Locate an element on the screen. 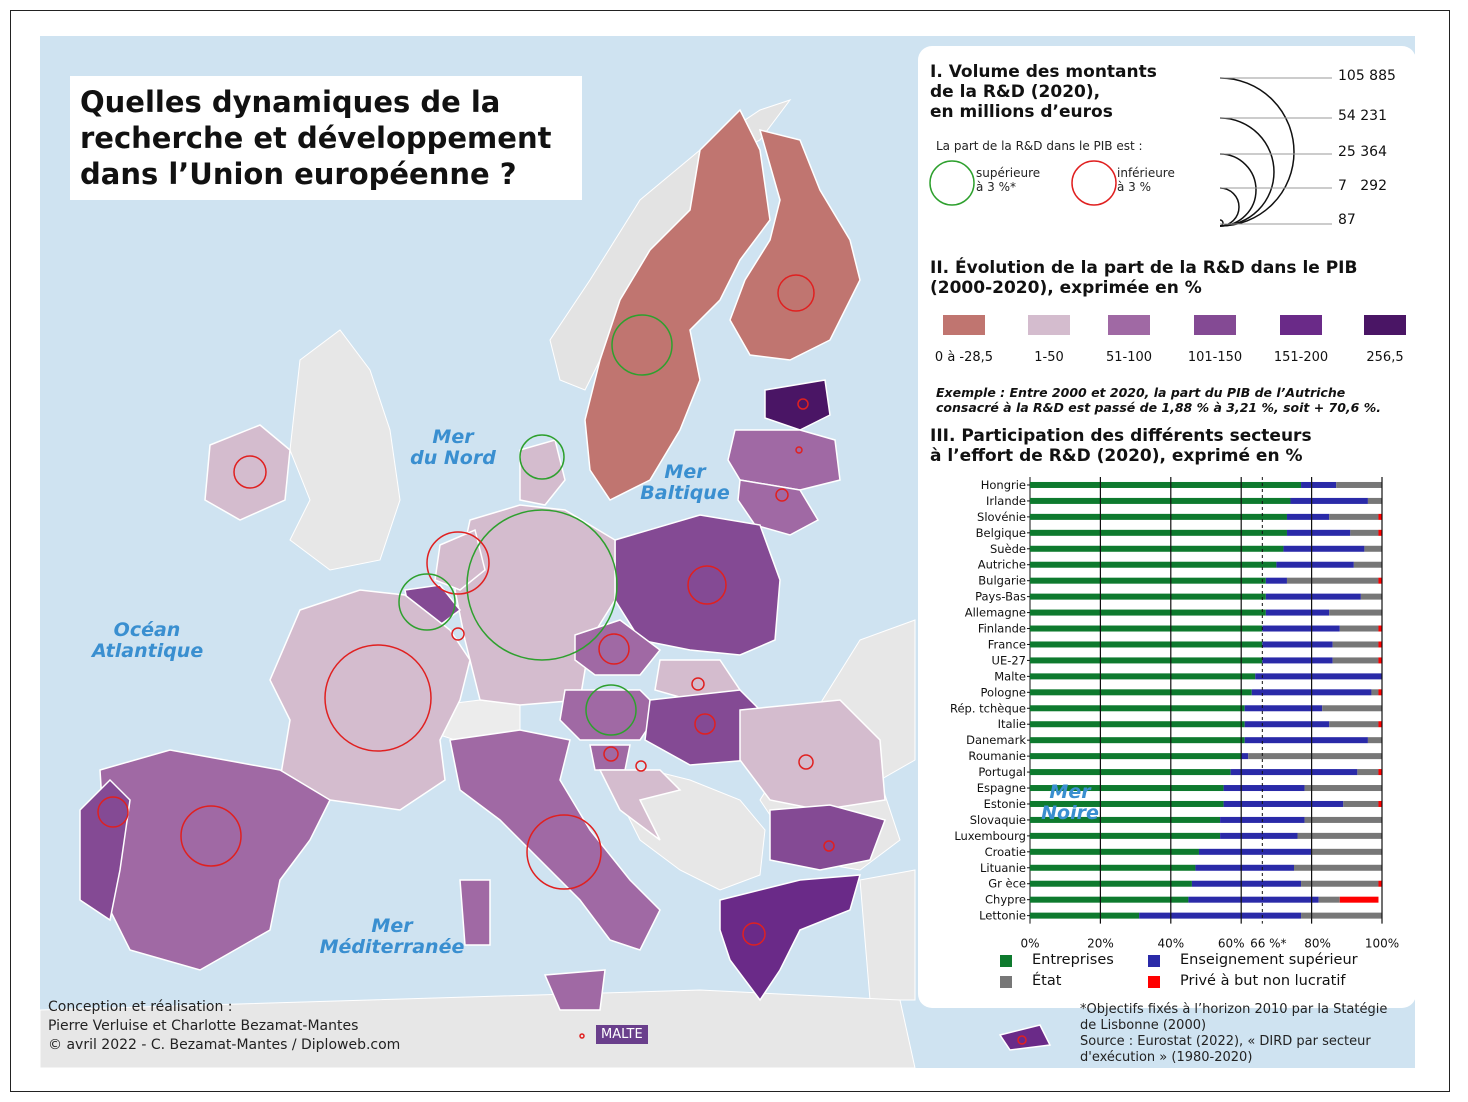 The width and height of the screenshot is (1468, 1102). legend-below-label: inférieure à 3 % is located at coordinates (1146, 180).